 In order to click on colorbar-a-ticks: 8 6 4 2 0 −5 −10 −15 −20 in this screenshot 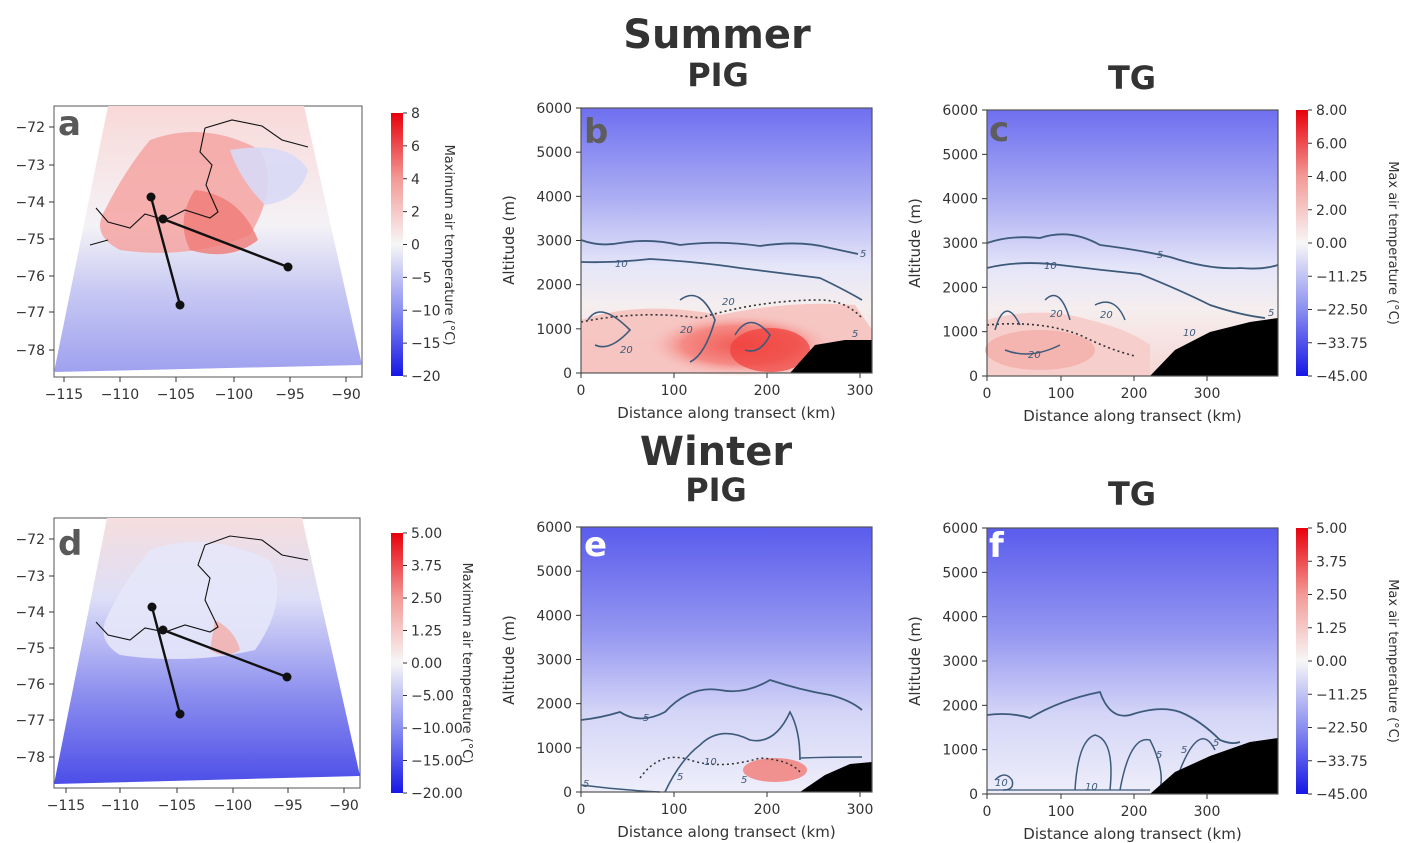, I will do `click(422, 245)`.